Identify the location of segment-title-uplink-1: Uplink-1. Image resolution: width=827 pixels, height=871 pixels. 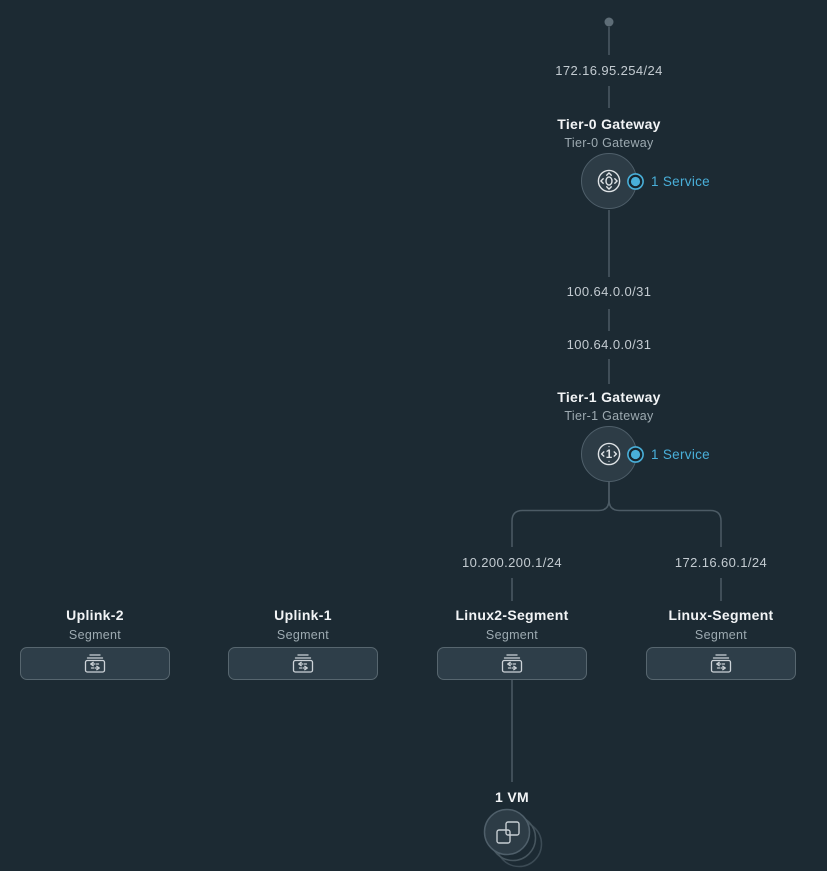
(303, 615).